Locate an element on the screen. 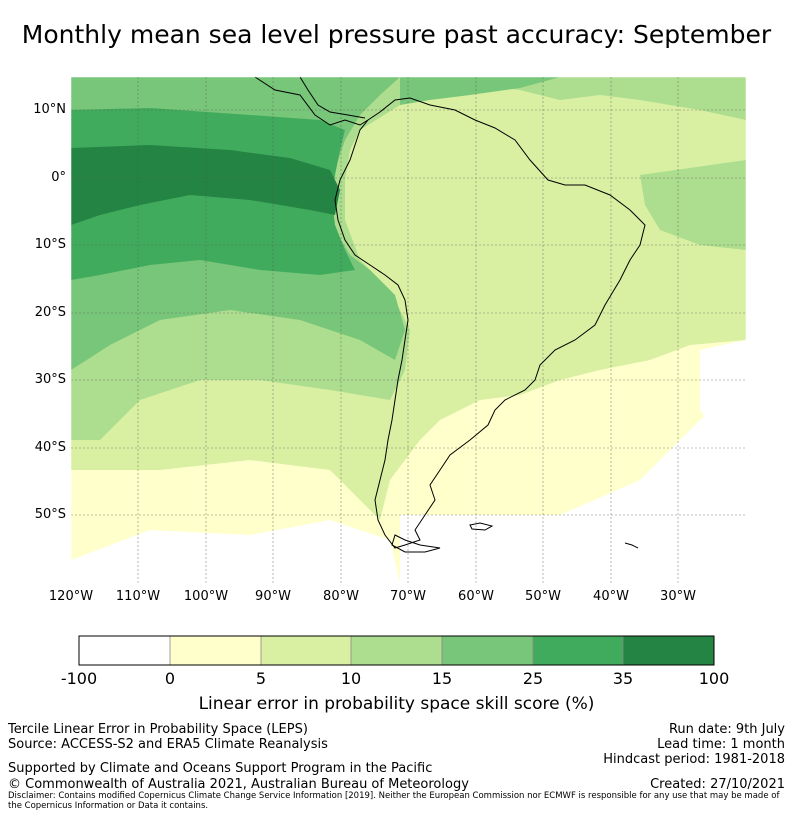 This screenshot has width=793, height=816. lon-label-60w: 60°W is located at coordinates (476, 596).